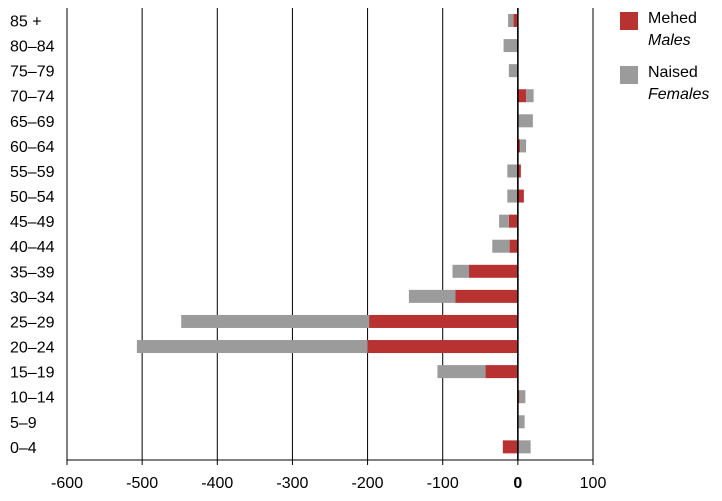  I want to click on legend-item-females: Naised Females, so click(670, 89).